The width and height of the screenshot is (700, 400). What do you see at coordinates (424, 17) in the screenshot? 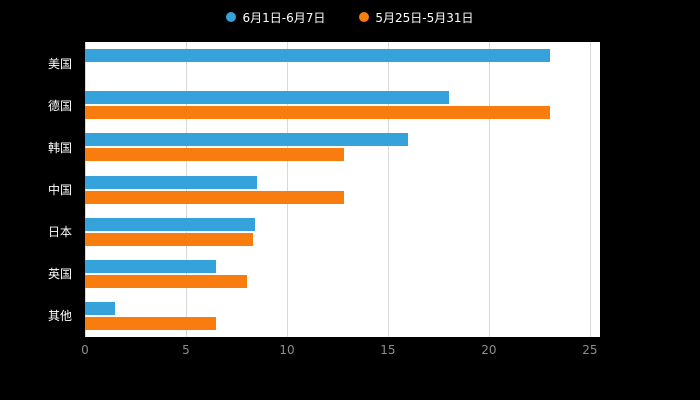
I see `legend-label: 5月25日-5月31日` at bounding box center [424, 17].